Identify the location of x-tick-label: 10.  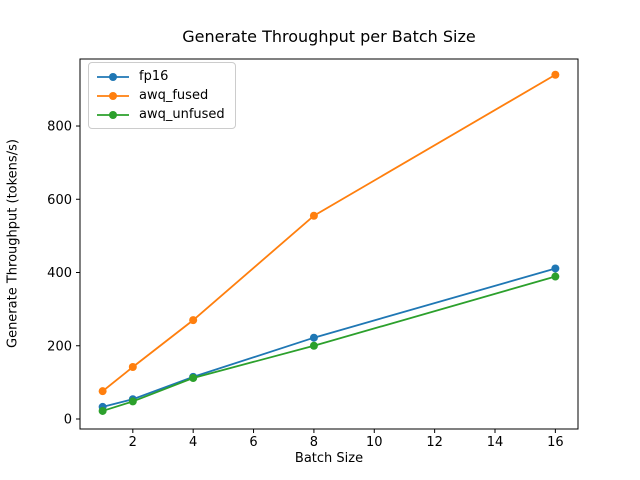
(374, 442).